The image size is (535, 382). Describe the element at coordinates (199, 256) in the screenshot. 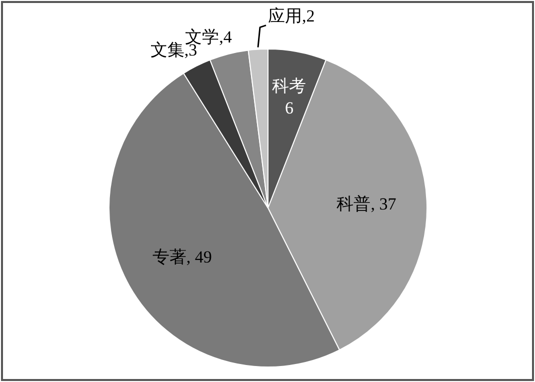

I see `data-label: , 49` at that location.